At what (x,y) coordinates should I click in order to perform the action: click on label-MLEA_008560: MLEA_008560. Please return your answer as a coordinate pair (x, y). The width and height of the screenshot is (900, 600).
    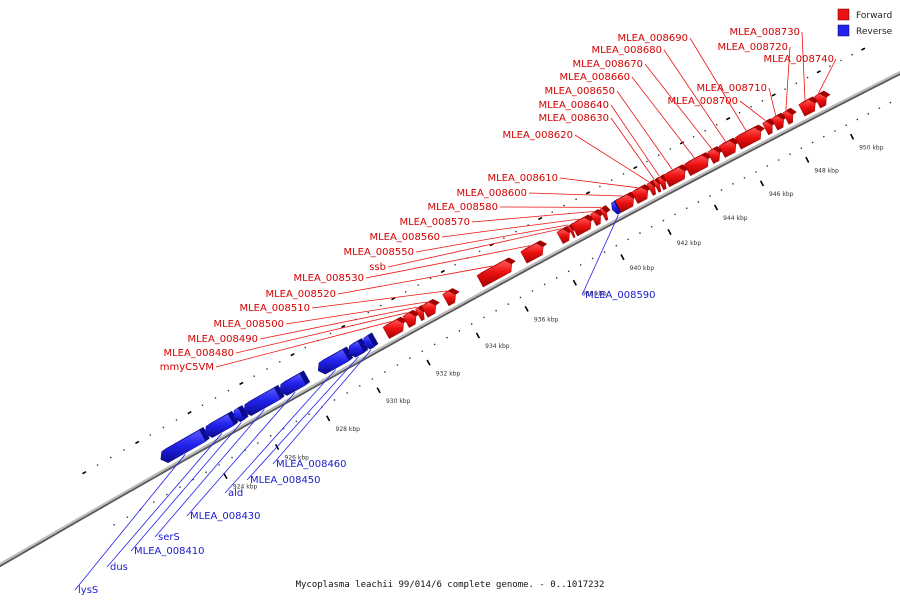
    Looking at the image, I should click on (404, 237).